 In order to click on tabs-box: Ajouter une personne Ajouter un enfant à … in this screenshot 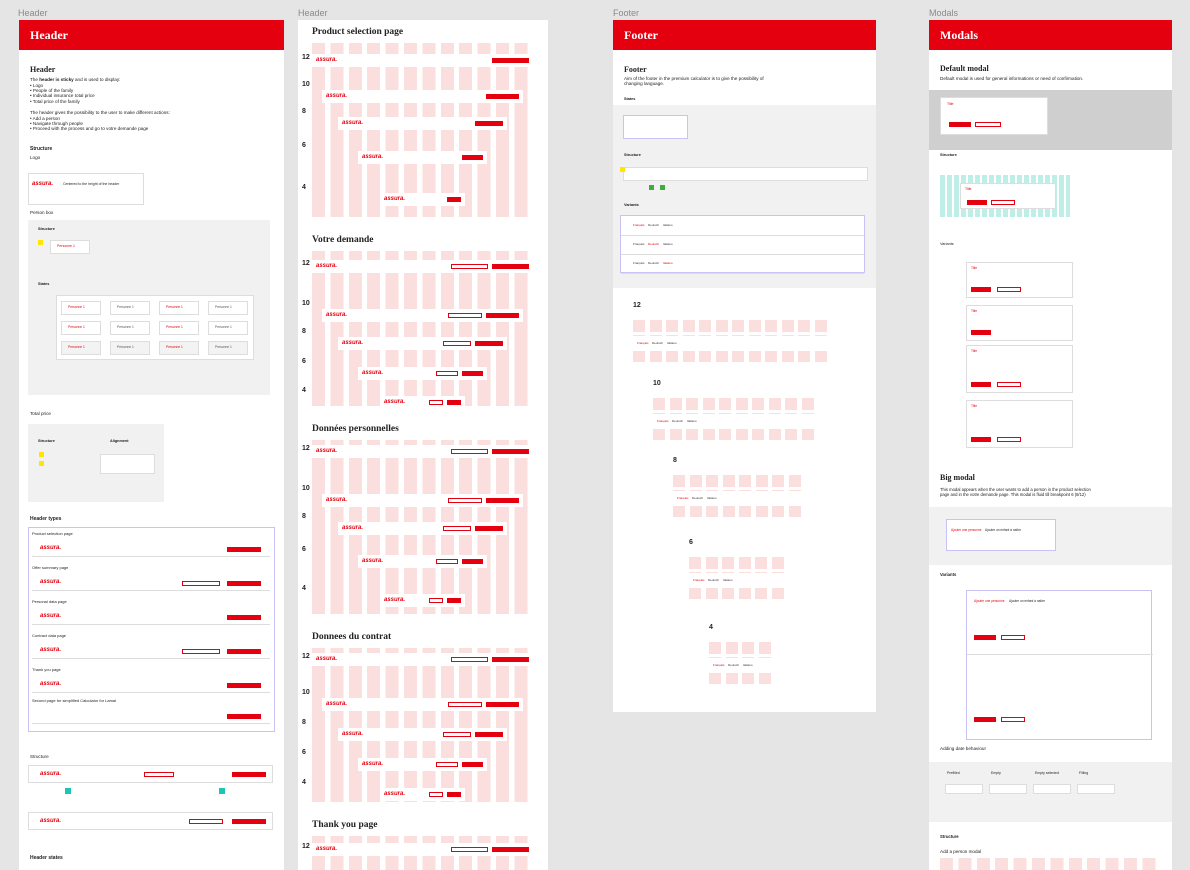, I will do `click(1001, 535)`.